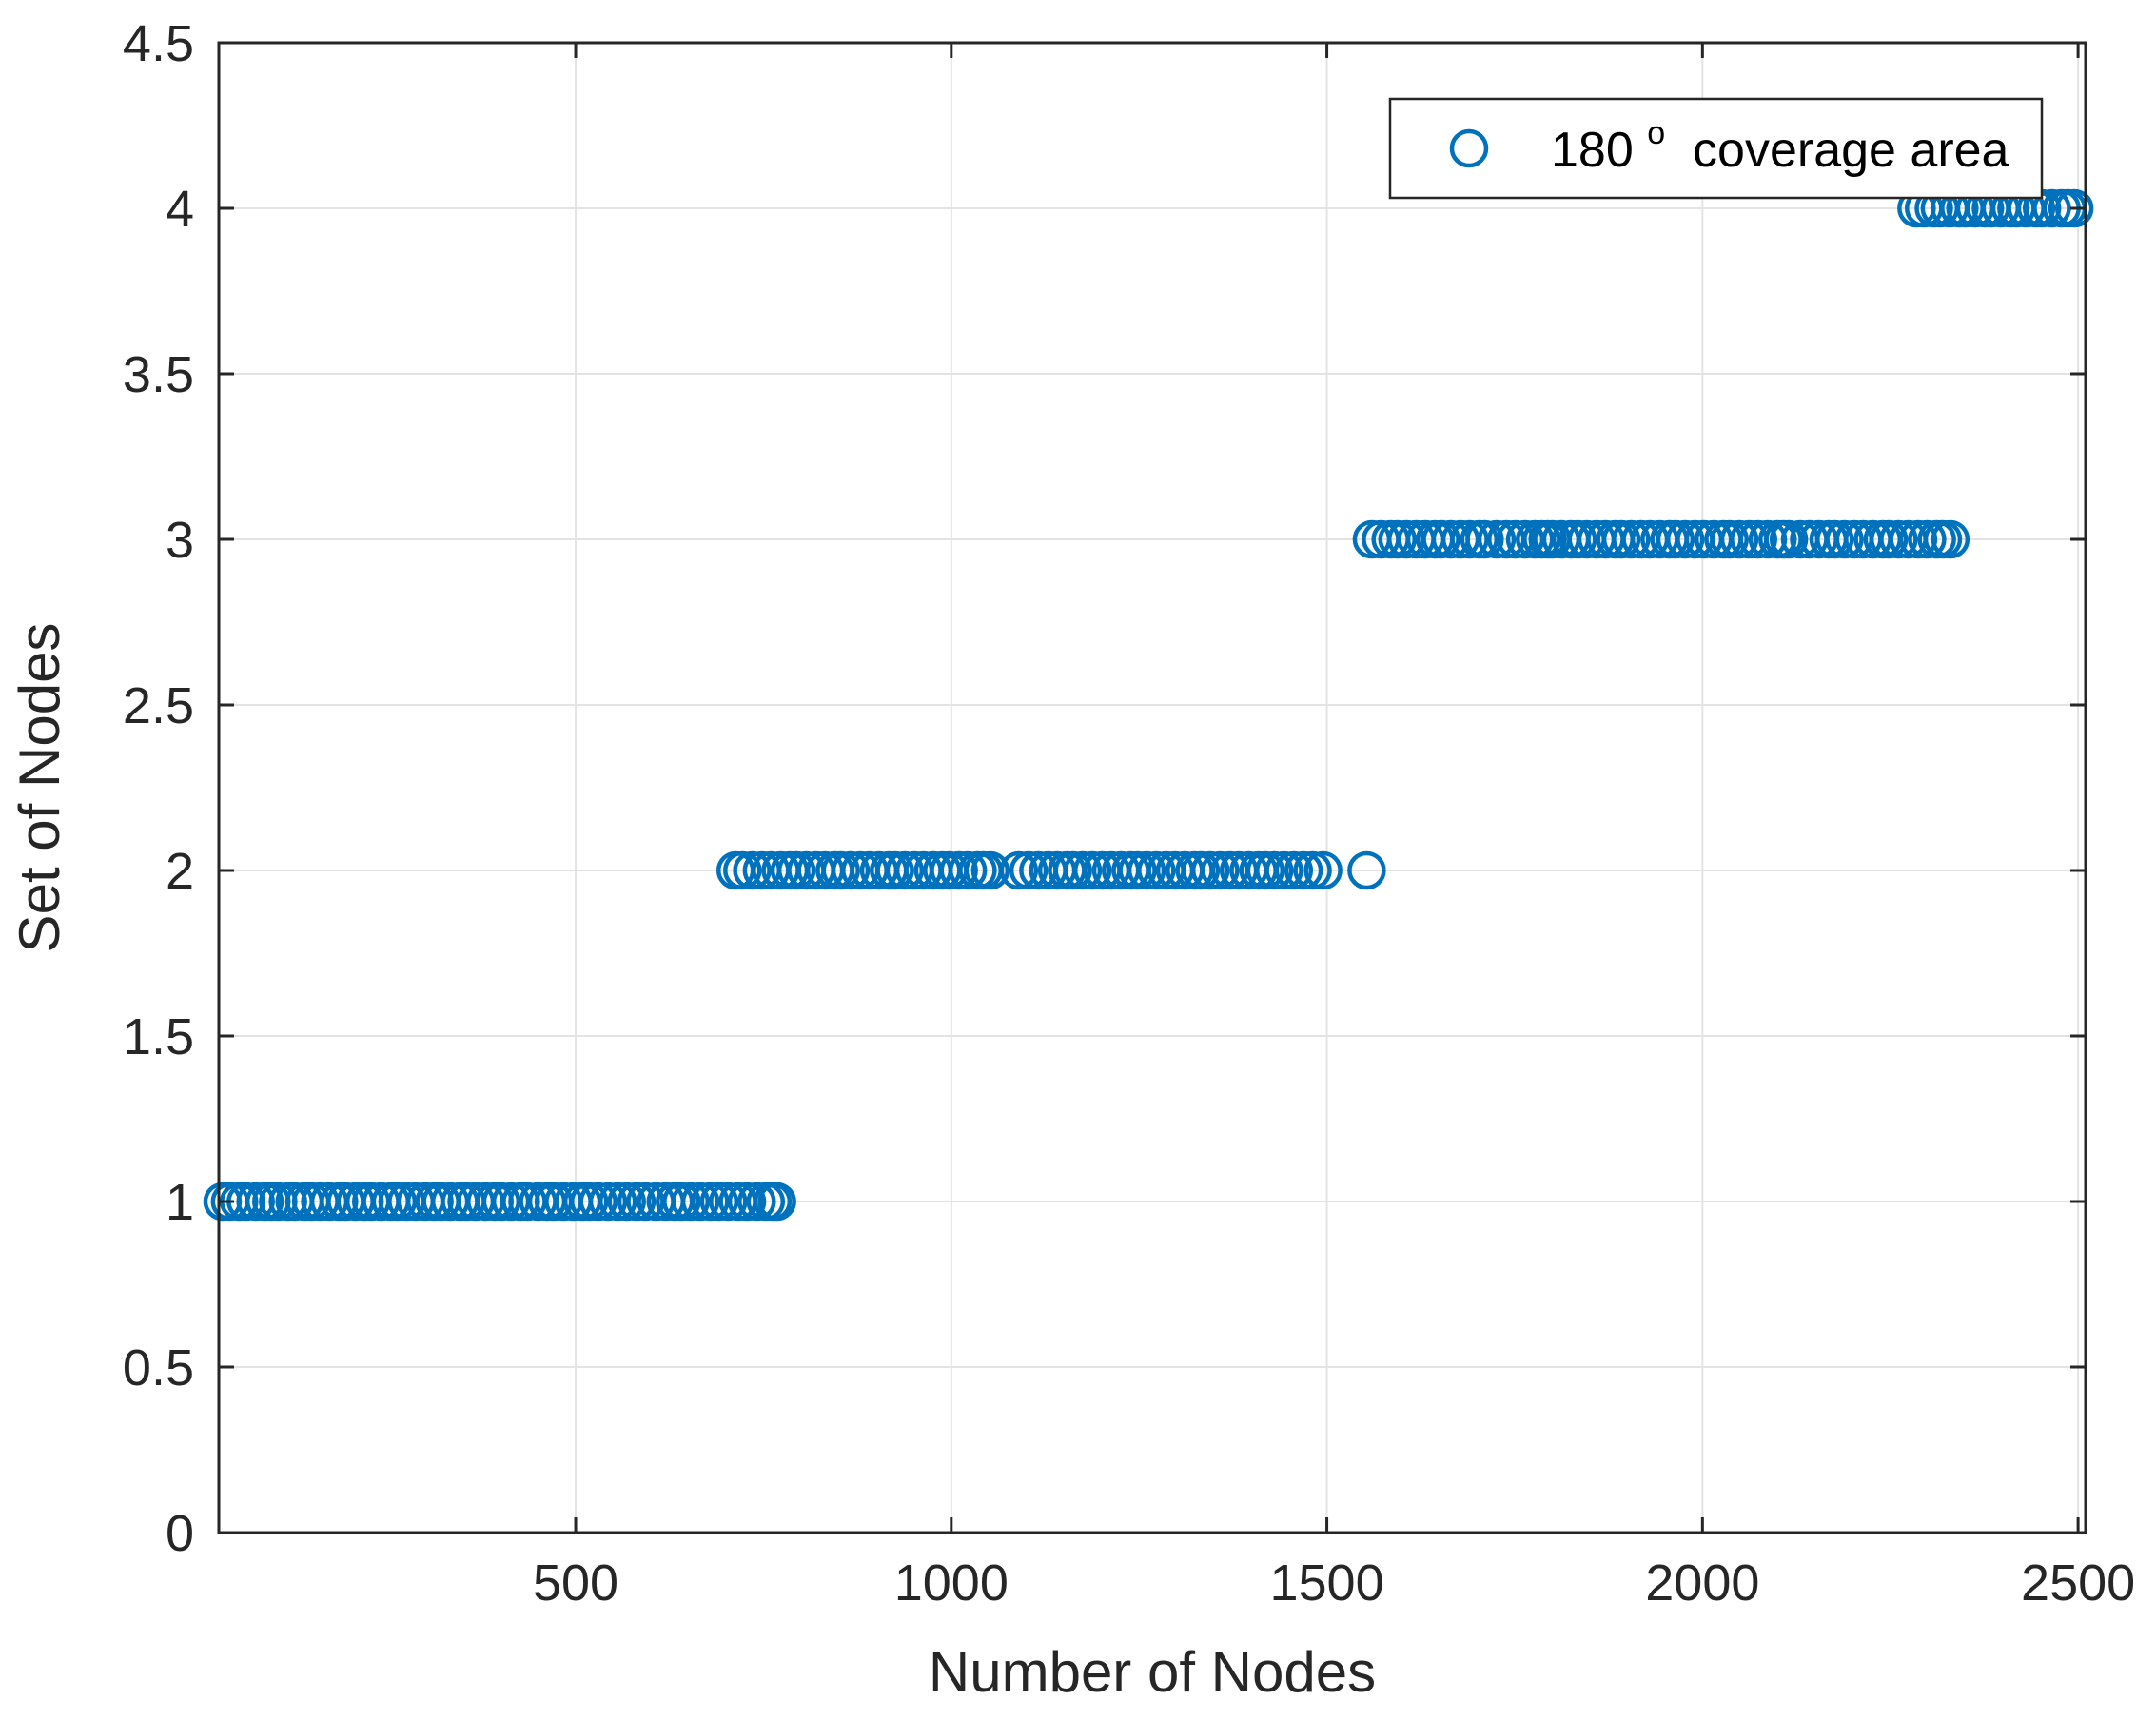 This screenshot has width=2156, height=1720. Describe the element at coordinates (180, 871) in the screenshot. I see `y-tick-label: 2` at that location.